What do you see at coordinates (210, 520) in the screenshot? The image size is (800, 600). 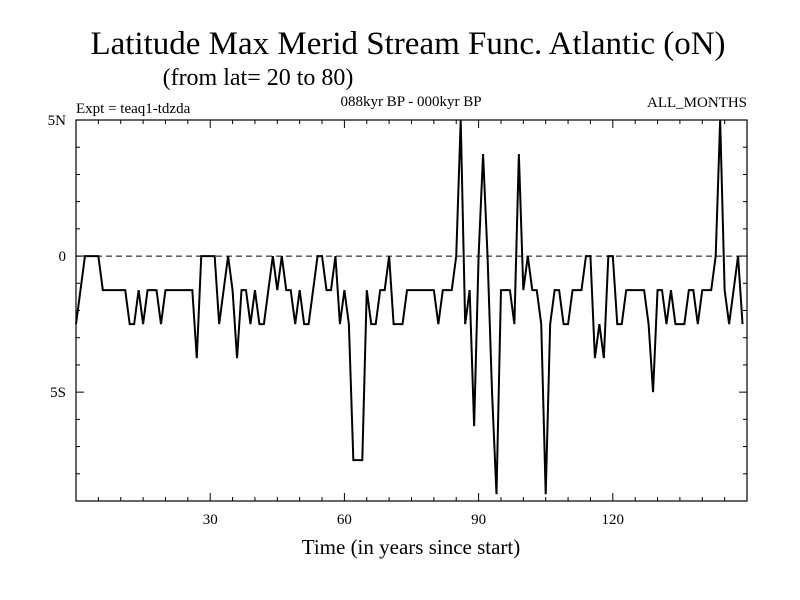 I see `x-tick-label: 30` at bounding box center [210, 520].